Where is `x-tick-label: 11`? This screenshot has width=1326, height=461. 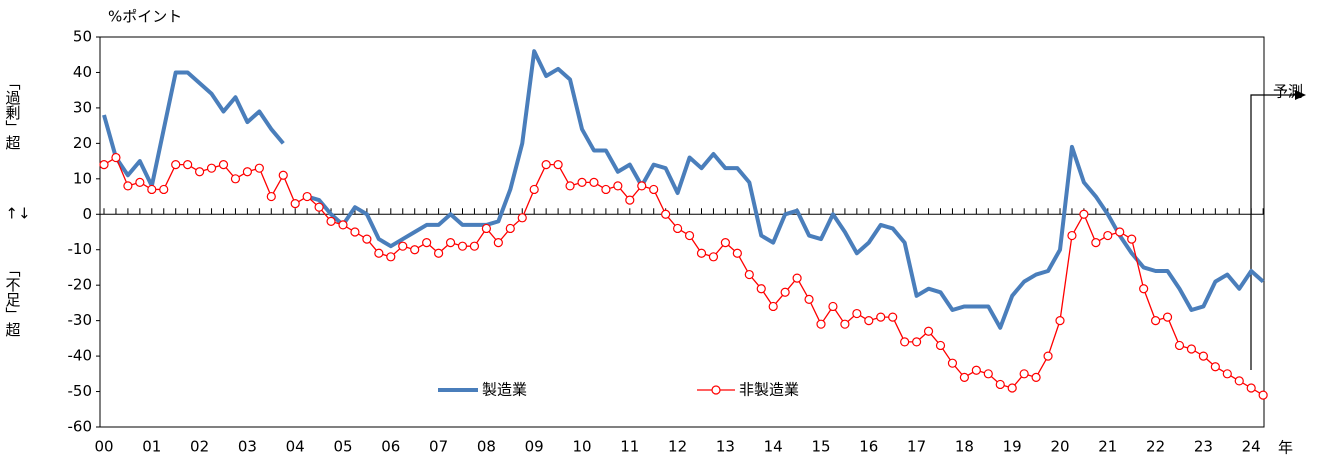
x-tick-label: 11 is located at coordinates (629, 447).